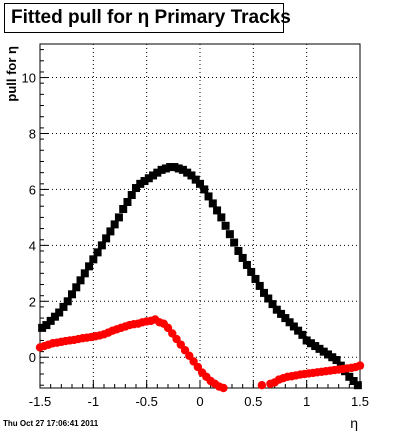  I want to click on y-tick-label: 6, so click(32, 189).